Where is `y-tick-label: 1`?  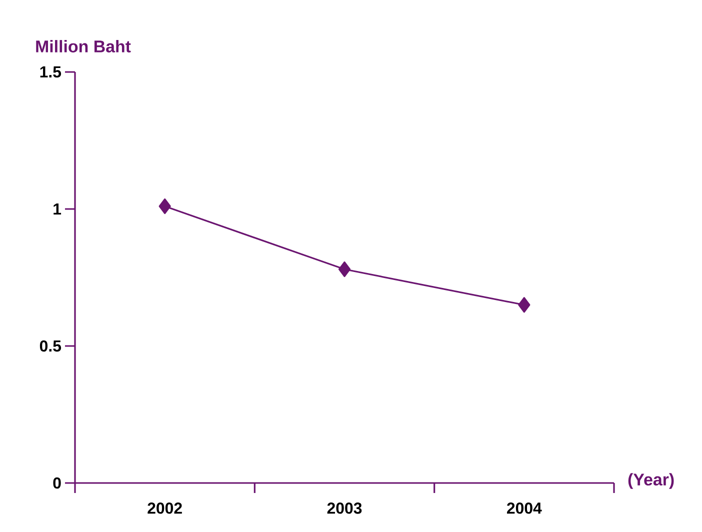 y-tick-label: 1 is located at coordinates (58, 209).